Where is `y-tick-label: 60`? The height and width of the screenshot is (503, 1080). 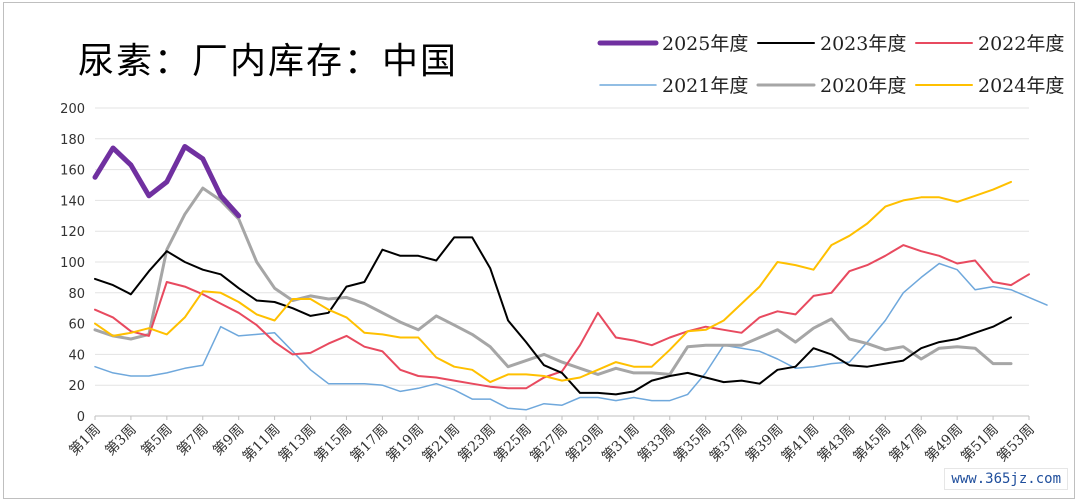 y-tick-label: 60 is located at coordinates (76, 325).